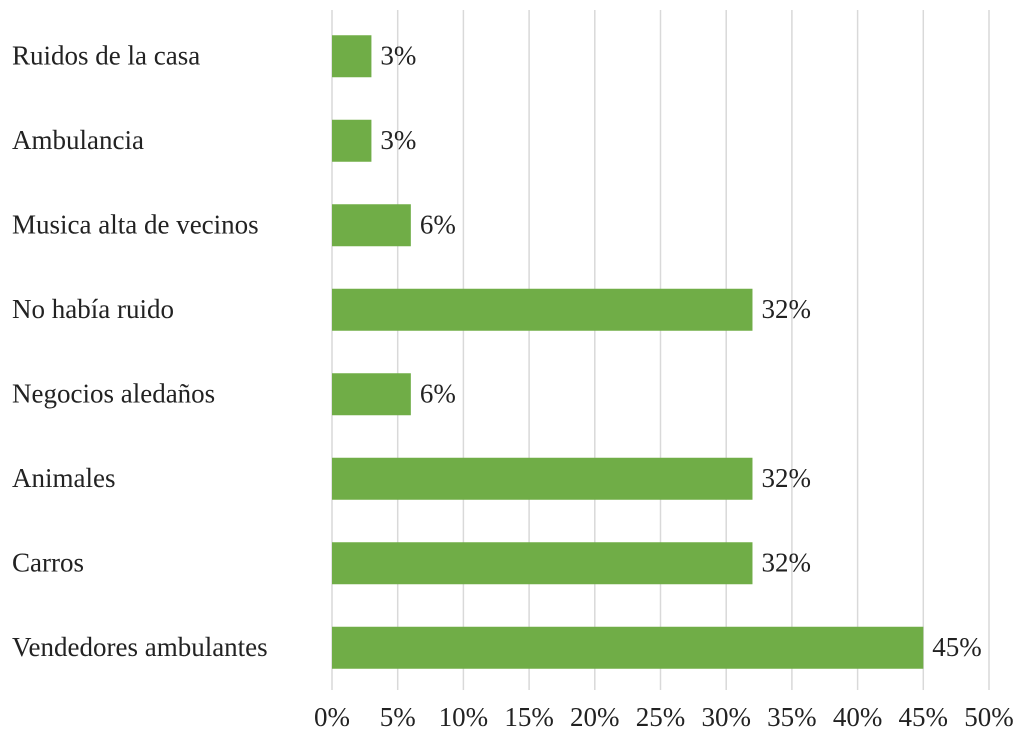 Image resolution: width=1021 pixels, height=734 pixels. I want to click on x-tick-label: 15%, so click(529, 717).